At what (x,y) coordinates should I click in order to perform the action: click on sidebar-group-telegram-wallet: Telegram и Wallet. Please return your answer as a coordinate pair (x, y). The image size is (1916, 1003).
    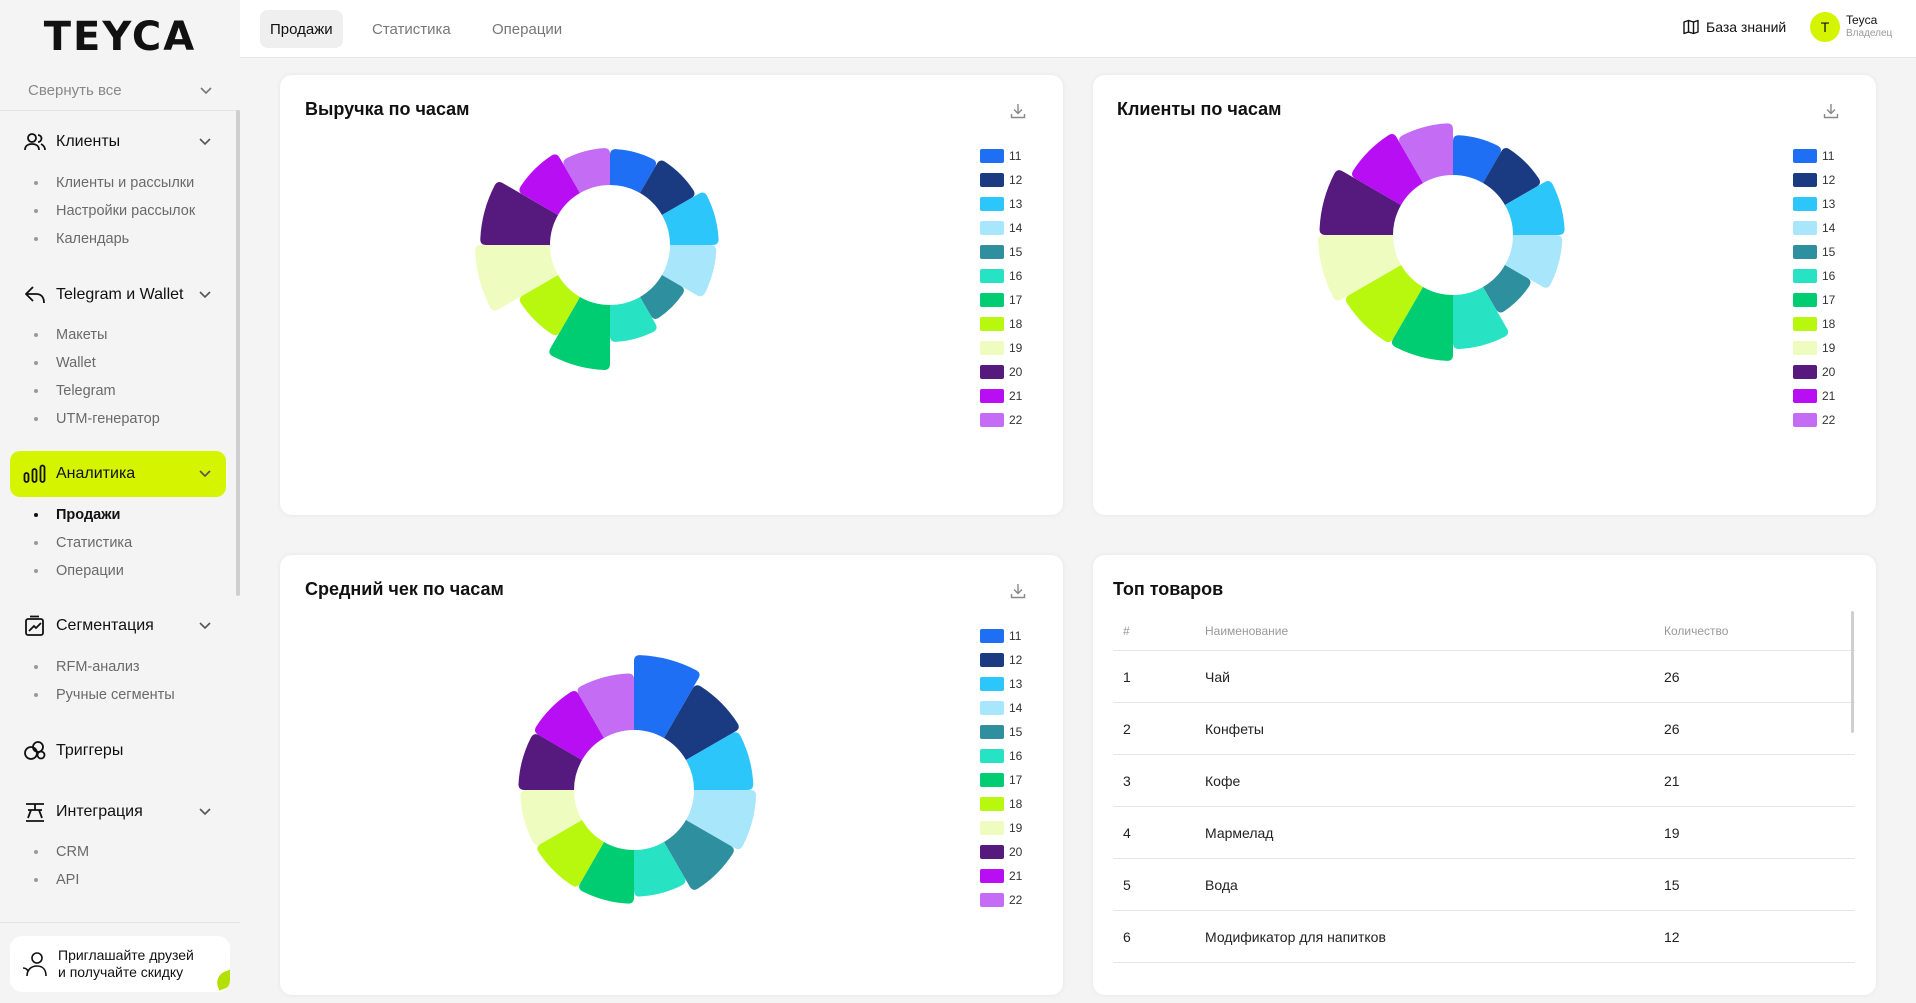
    Looking at the image, I should click on (118, 295).